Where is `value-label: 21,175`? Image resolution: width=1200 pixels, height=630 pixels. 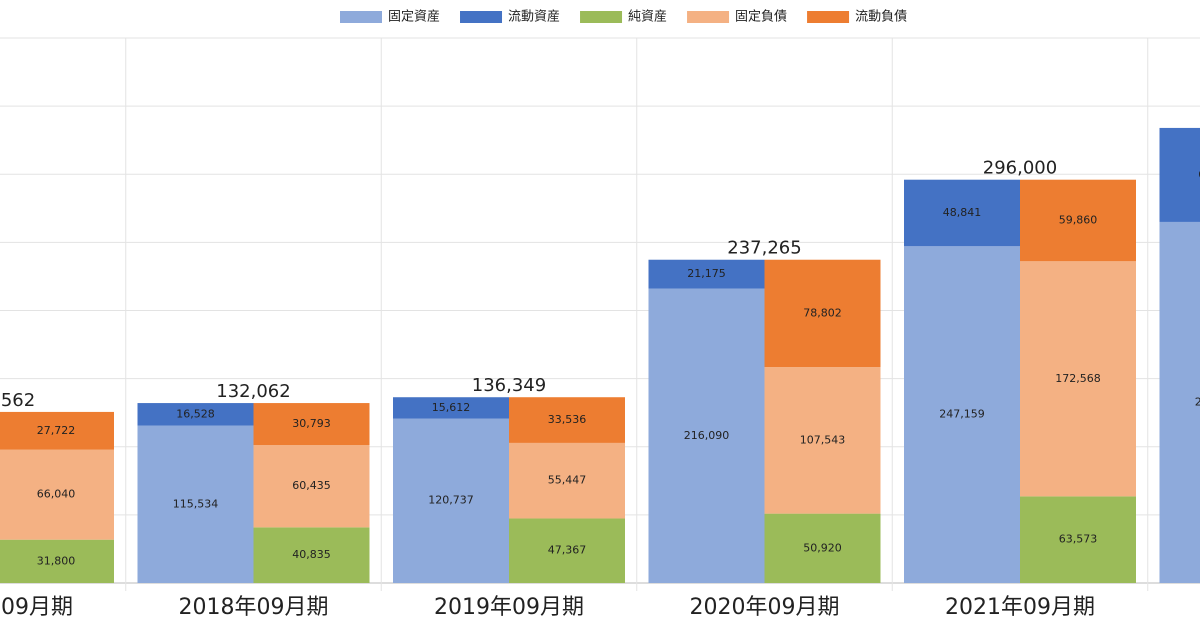
value-label: 21,175 is located at coordinates (706, 273).